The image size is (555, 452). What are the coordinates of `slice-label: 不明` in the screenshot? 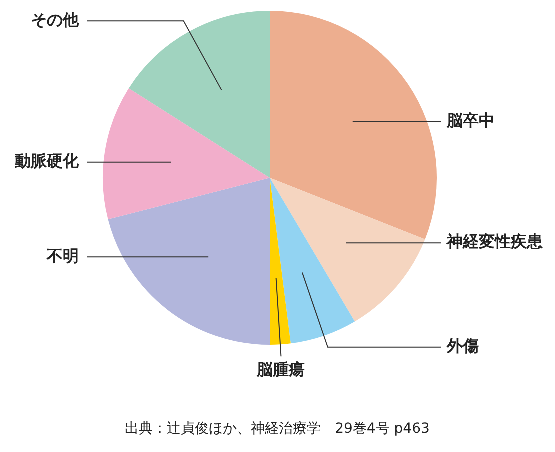 It's located at (62, 256).